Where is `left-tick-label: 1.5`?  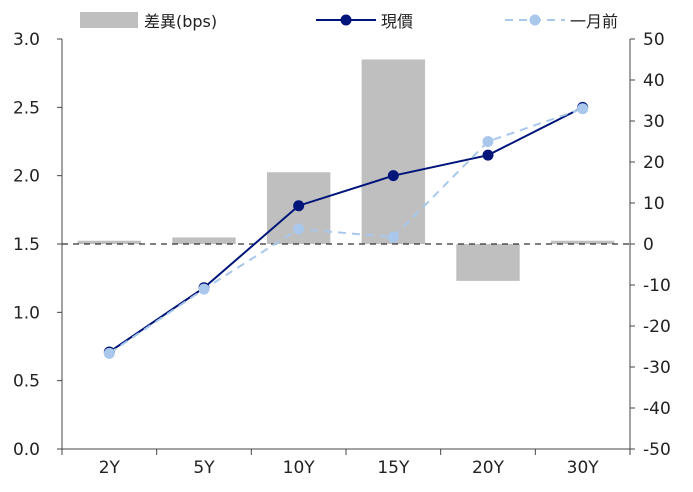
left-tick-label: 1.5 is located at coordinates (26, 245).